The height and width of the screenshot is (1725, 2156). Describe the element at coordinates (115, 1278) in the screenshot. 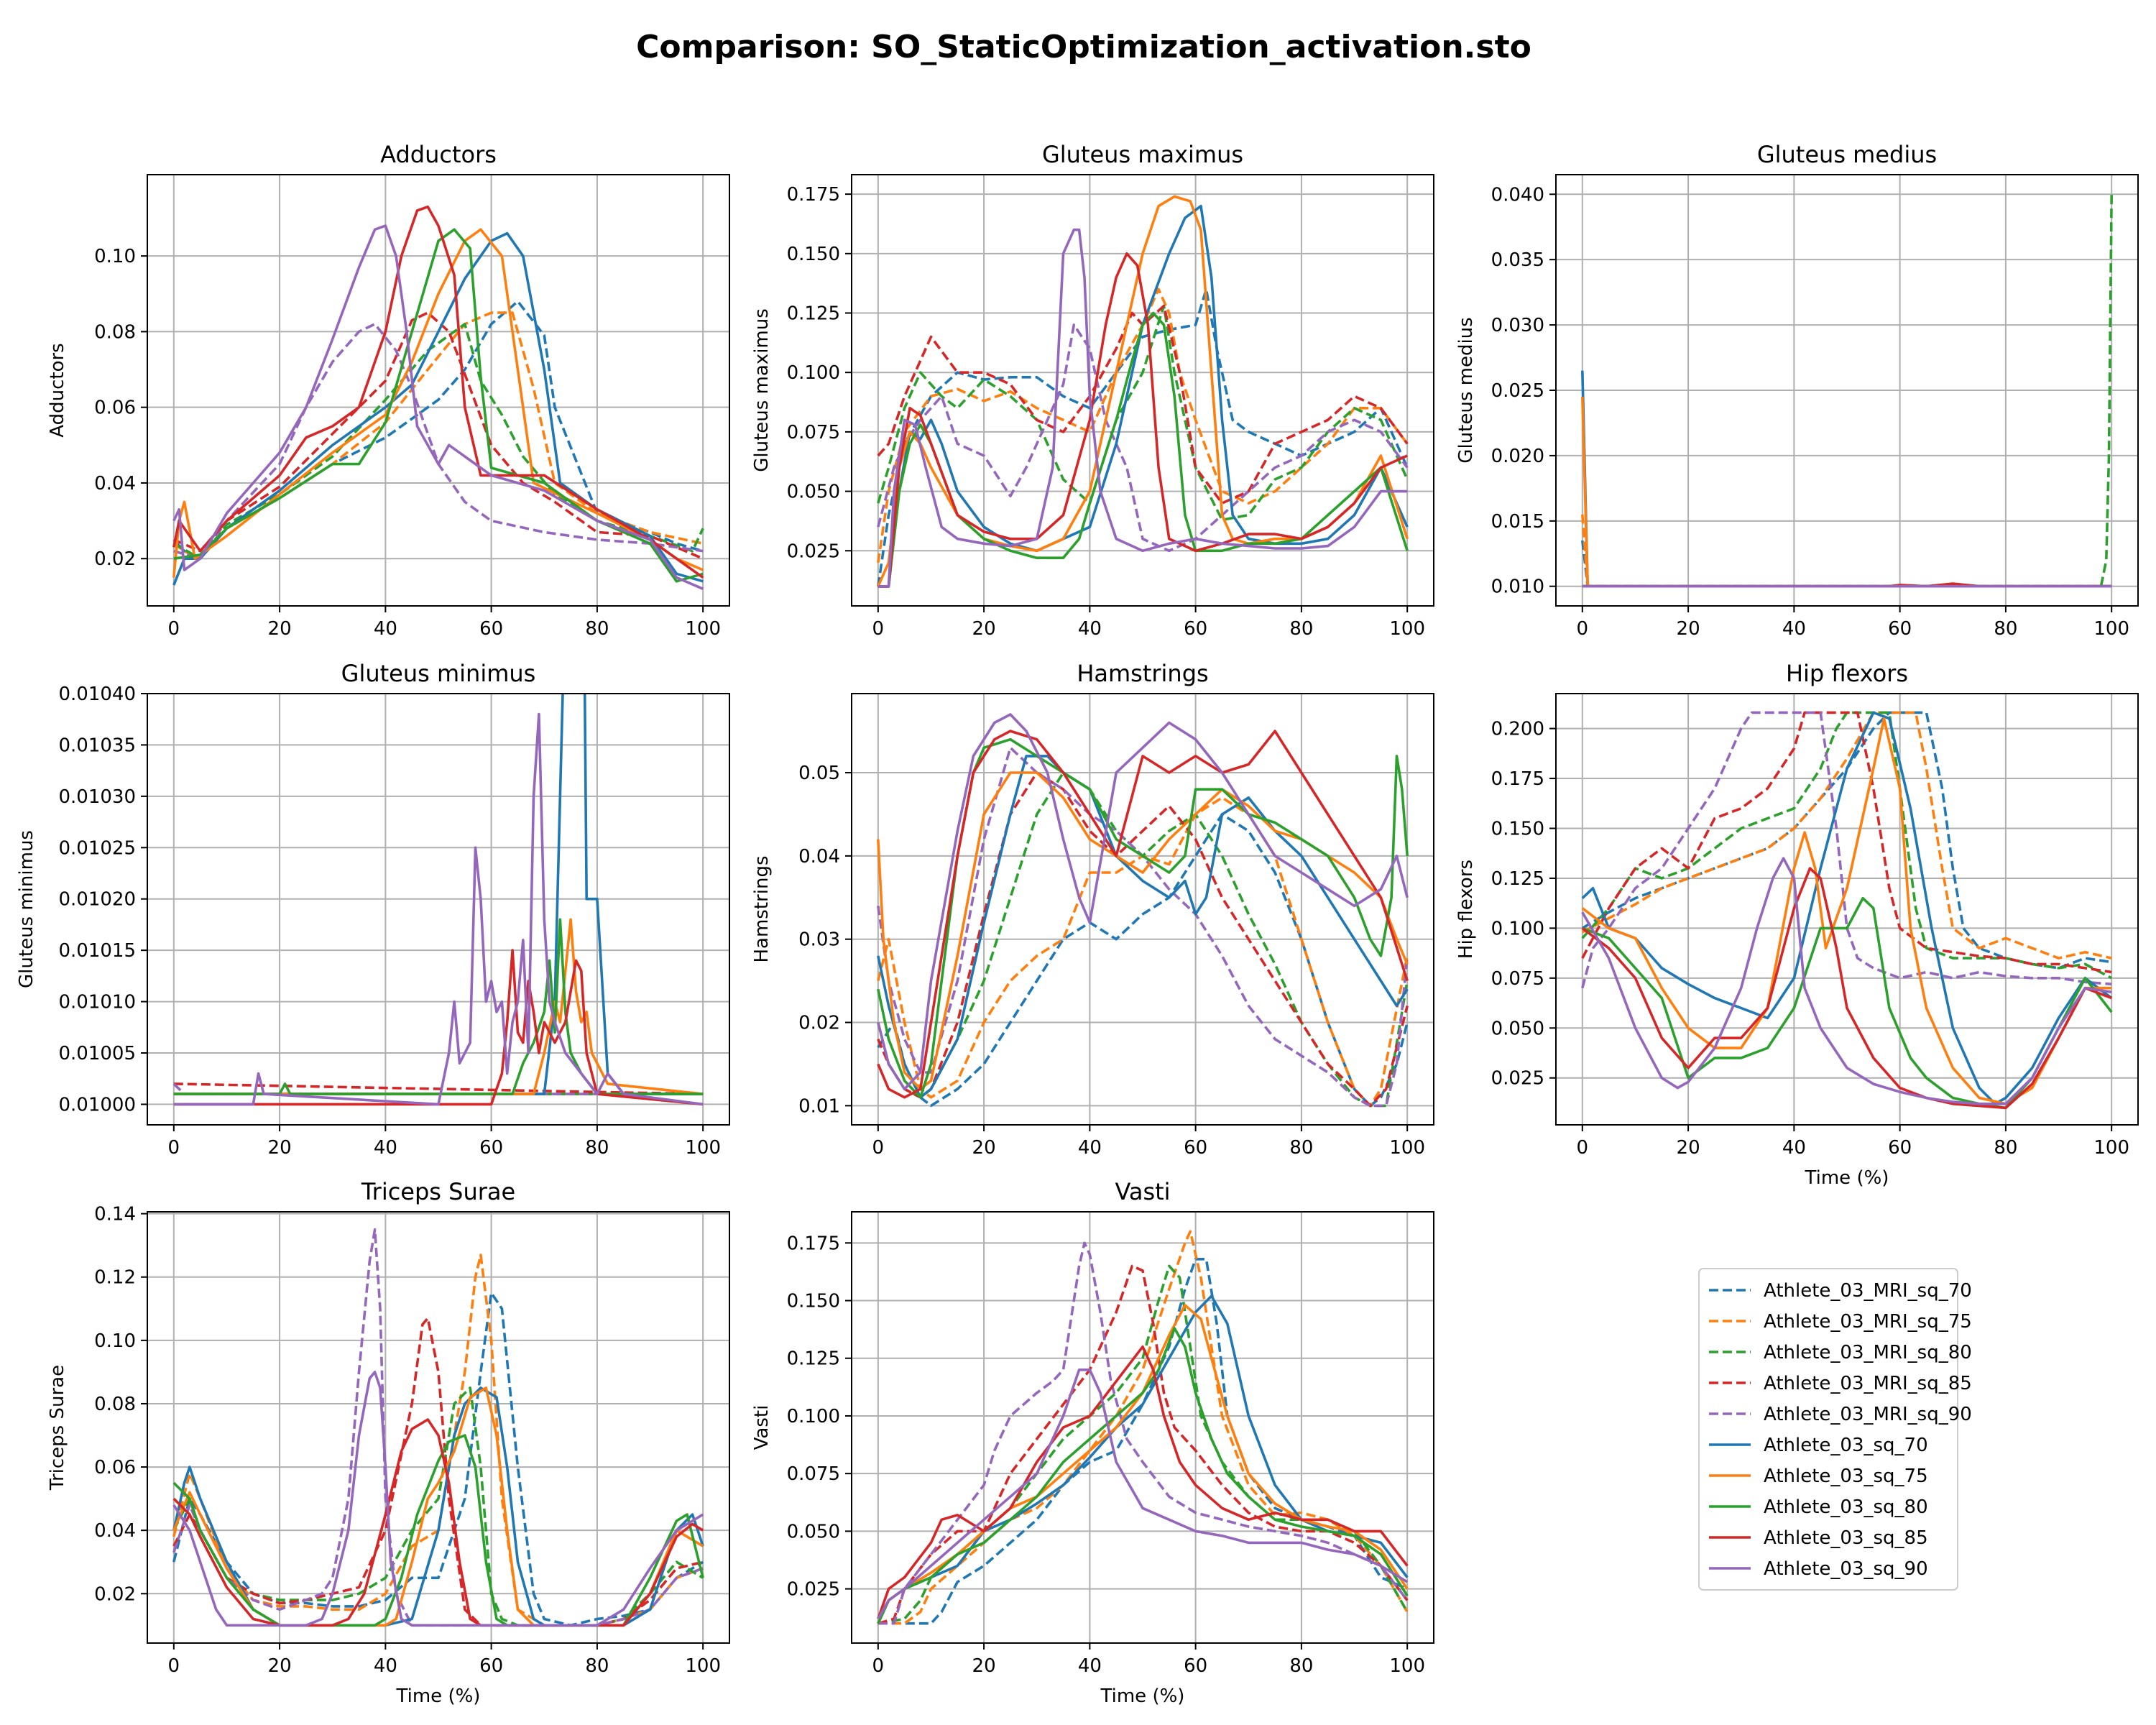

I see `y-tick-label: 0.12` at that location.